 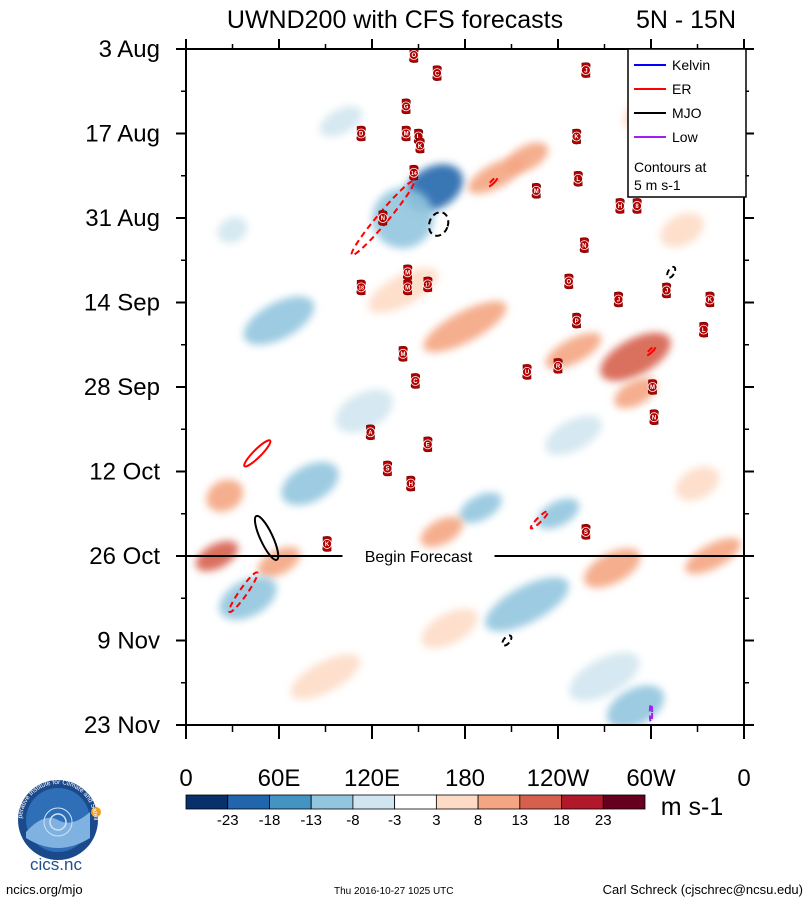 I want to click on tc-marker-13: 8, so click(x=637, y=206).